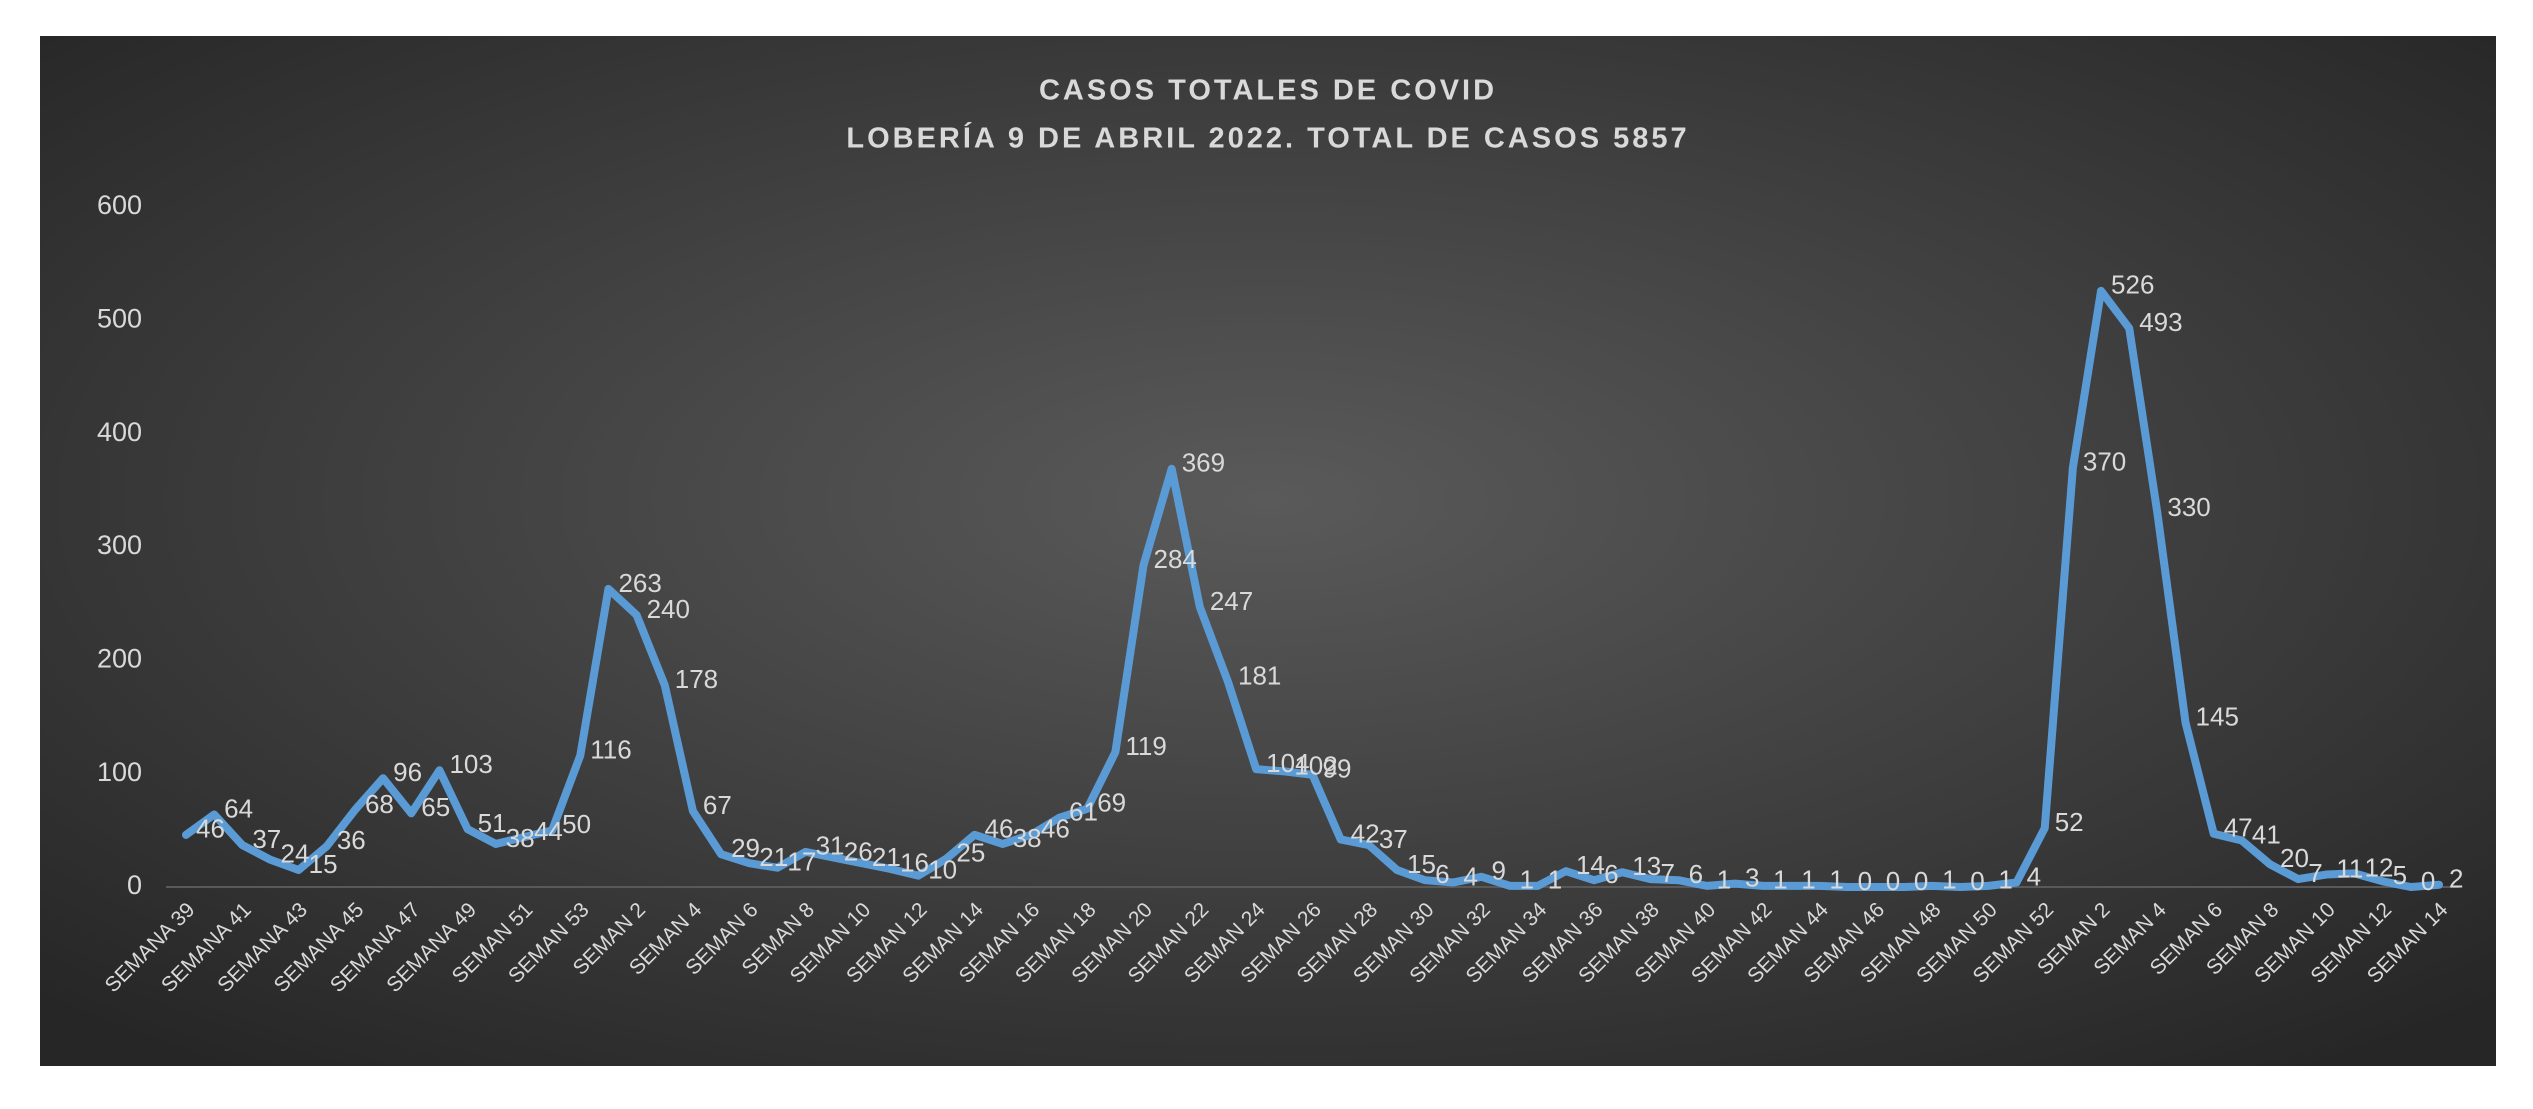 Image resolution: width=2533 pixels, height=1109 pixels. Describe the element at coordinates (1175, 559) in the screenshot. I see `data-label: 284` at that location.